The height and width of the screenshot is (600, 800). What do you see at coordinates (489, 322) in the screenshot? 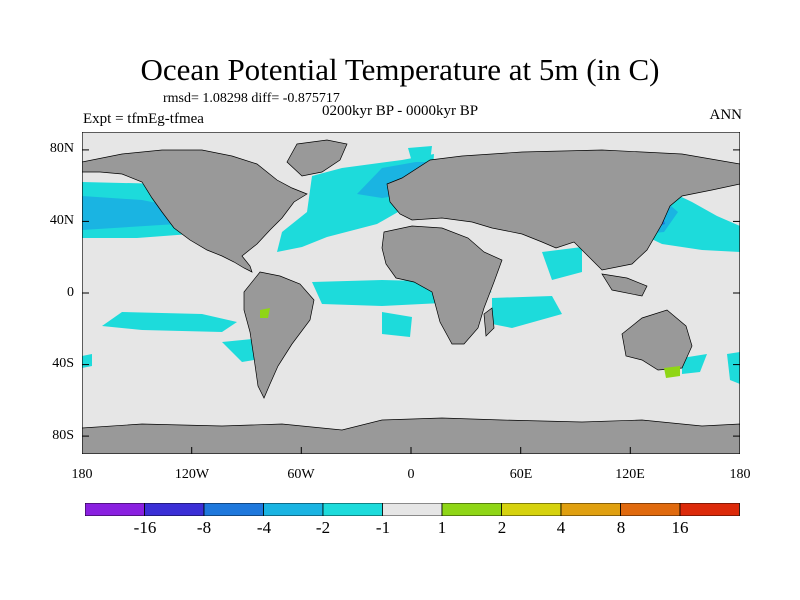
I see `madagascar` at bounding box center [489, 322].